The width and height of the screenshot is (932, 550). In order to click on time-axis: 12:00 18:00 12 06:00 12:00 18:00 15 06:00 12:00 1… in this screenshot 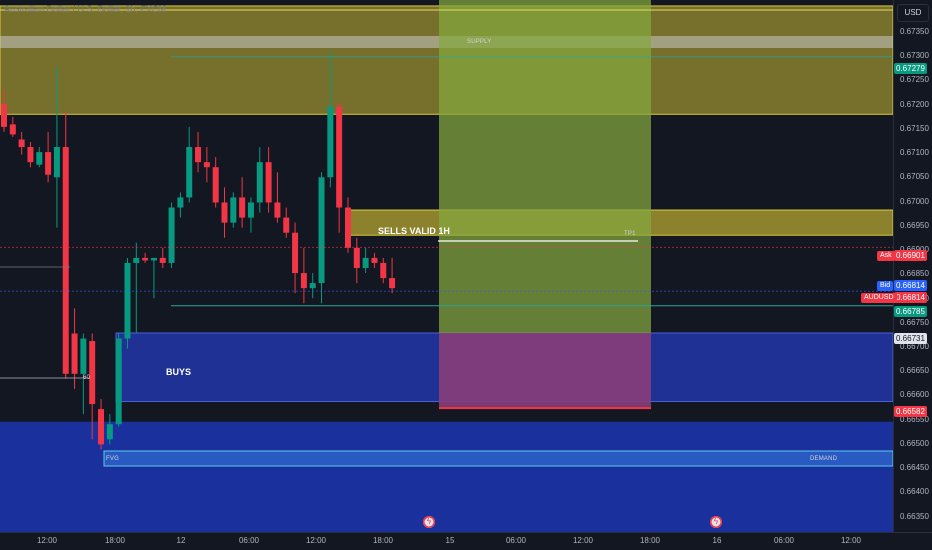, I will do `click(466, 541)`.